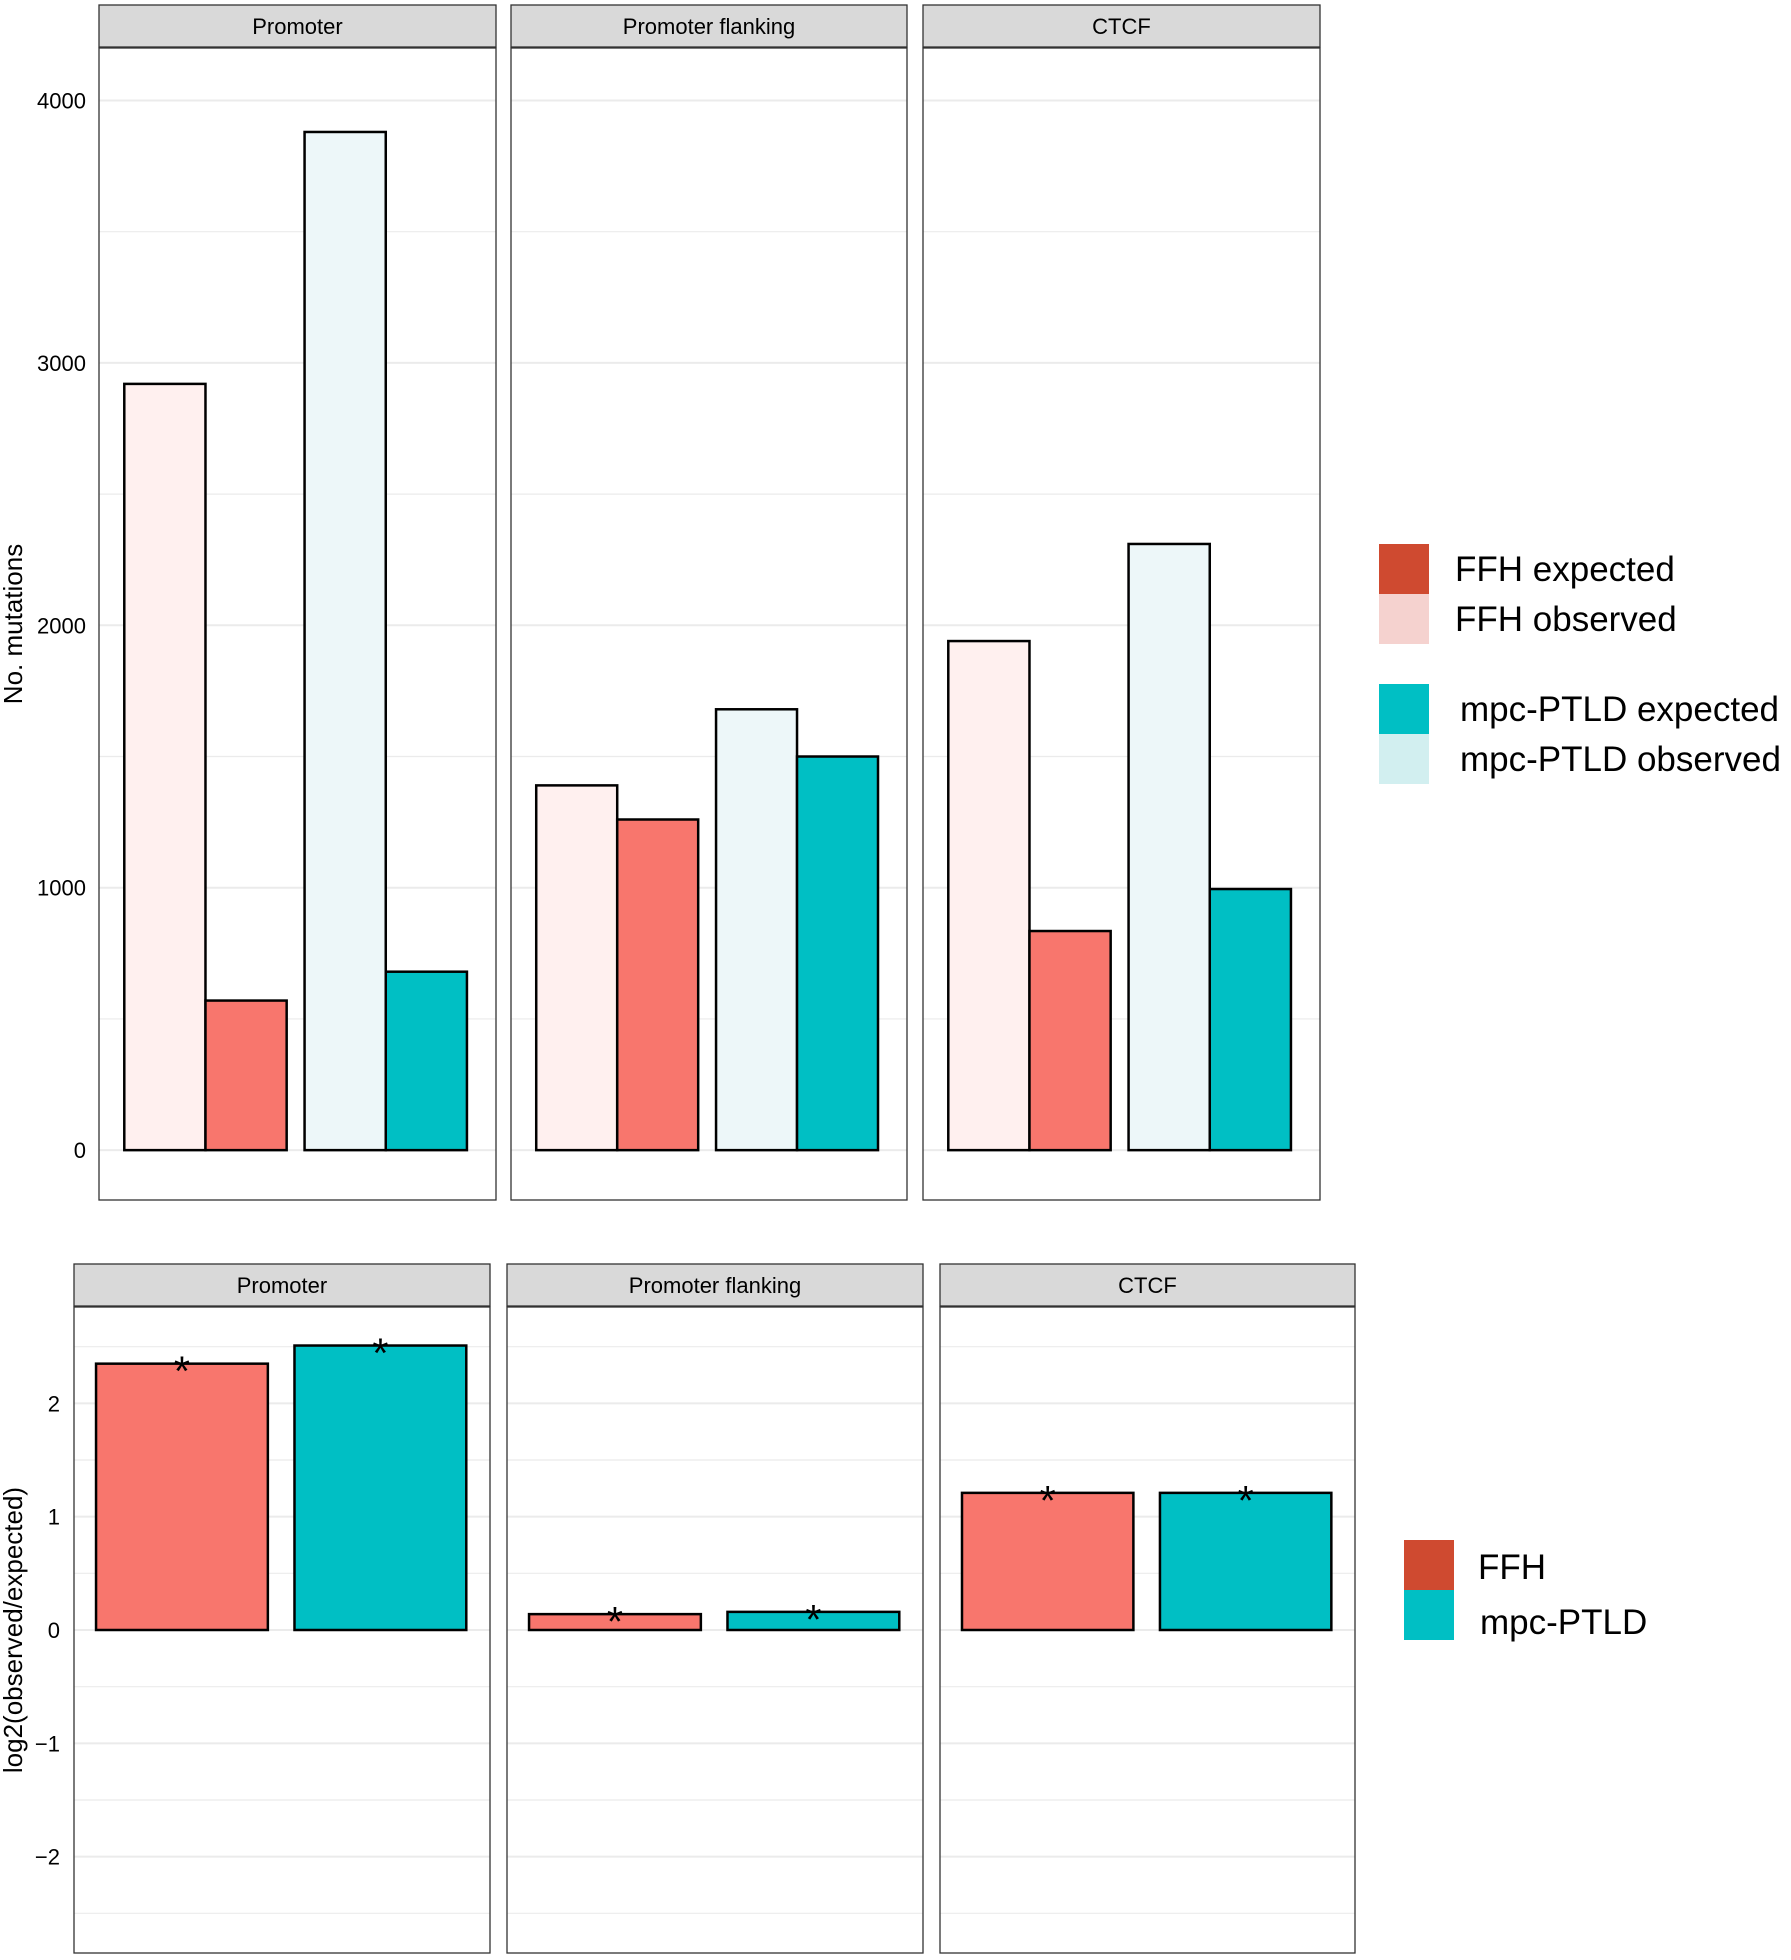  I want to click on top-y-tick-label: 4000, so click(61, 100).